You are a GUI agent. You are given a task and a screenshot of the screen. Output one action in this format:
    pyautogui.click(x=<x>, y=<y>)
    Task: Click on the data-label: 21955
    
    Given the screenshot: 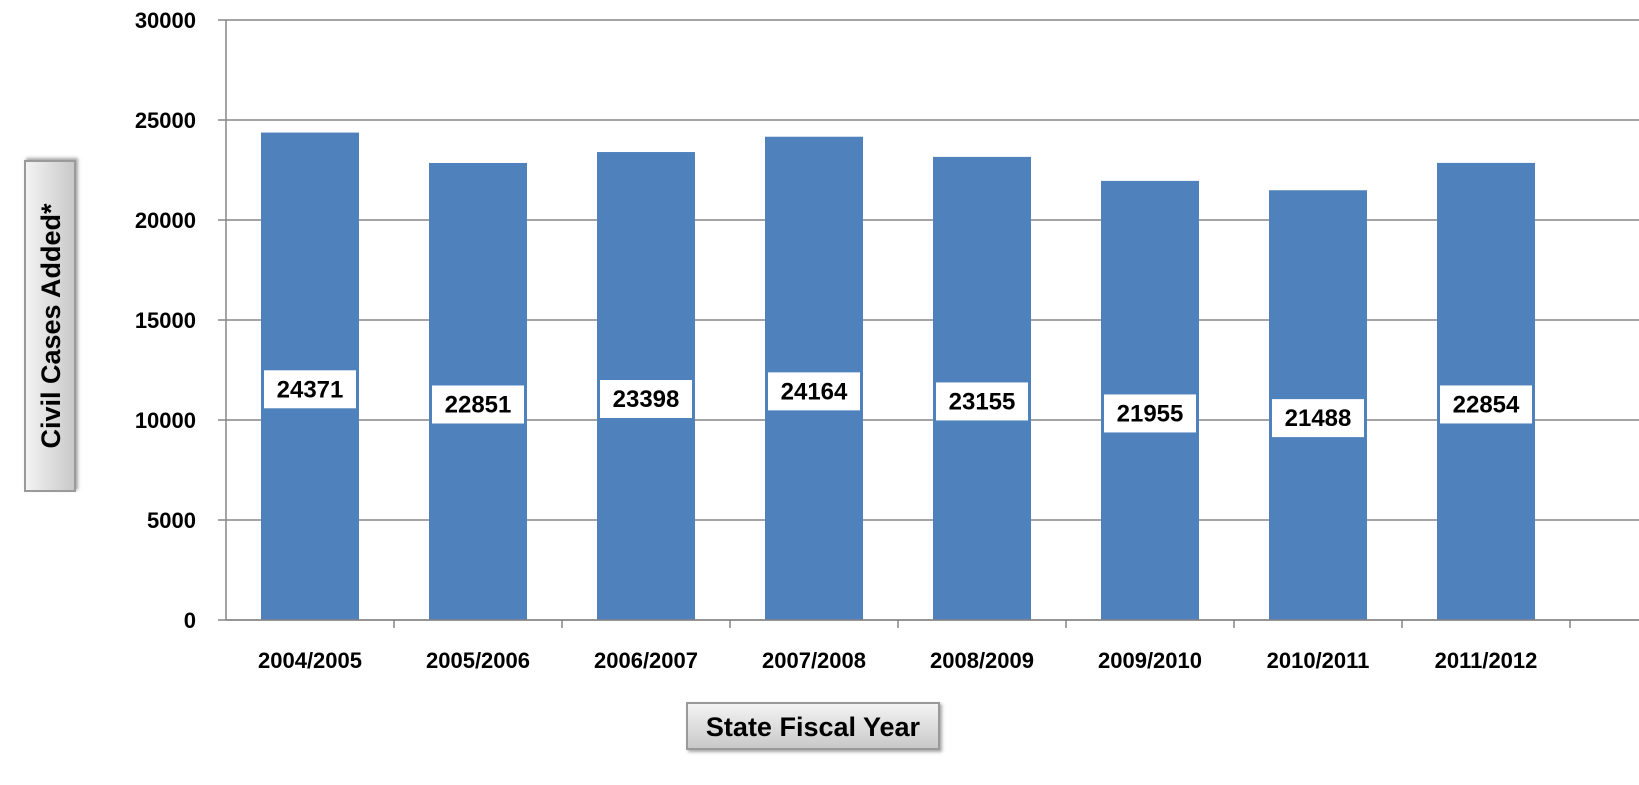 What is the action you would take?
    pyautogui.click(x=1150, y=413)
    